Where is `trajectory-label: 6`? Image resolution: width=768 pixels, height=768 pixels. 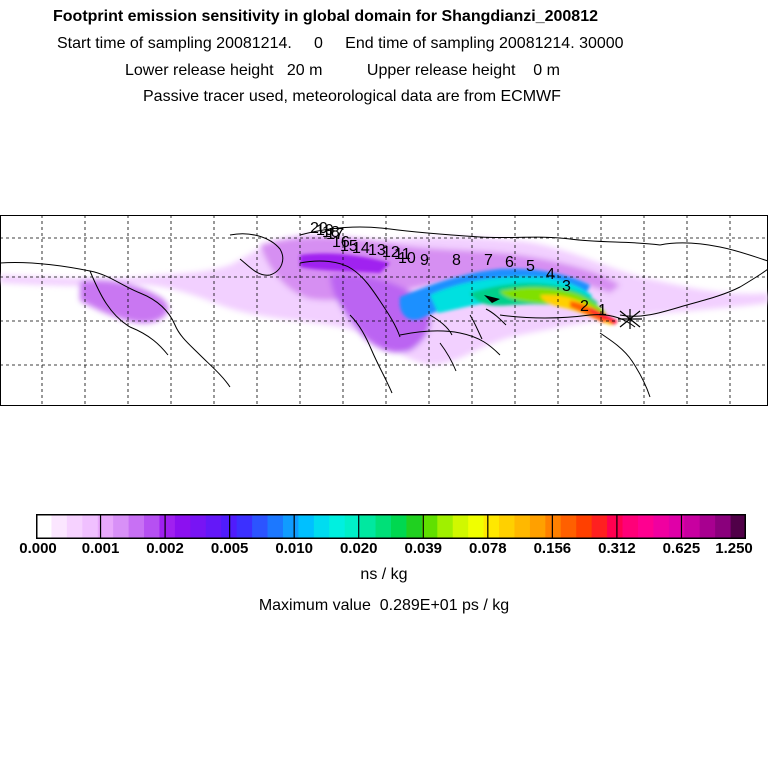
trajectory-label: 6 is located at coordinates (509, 262).